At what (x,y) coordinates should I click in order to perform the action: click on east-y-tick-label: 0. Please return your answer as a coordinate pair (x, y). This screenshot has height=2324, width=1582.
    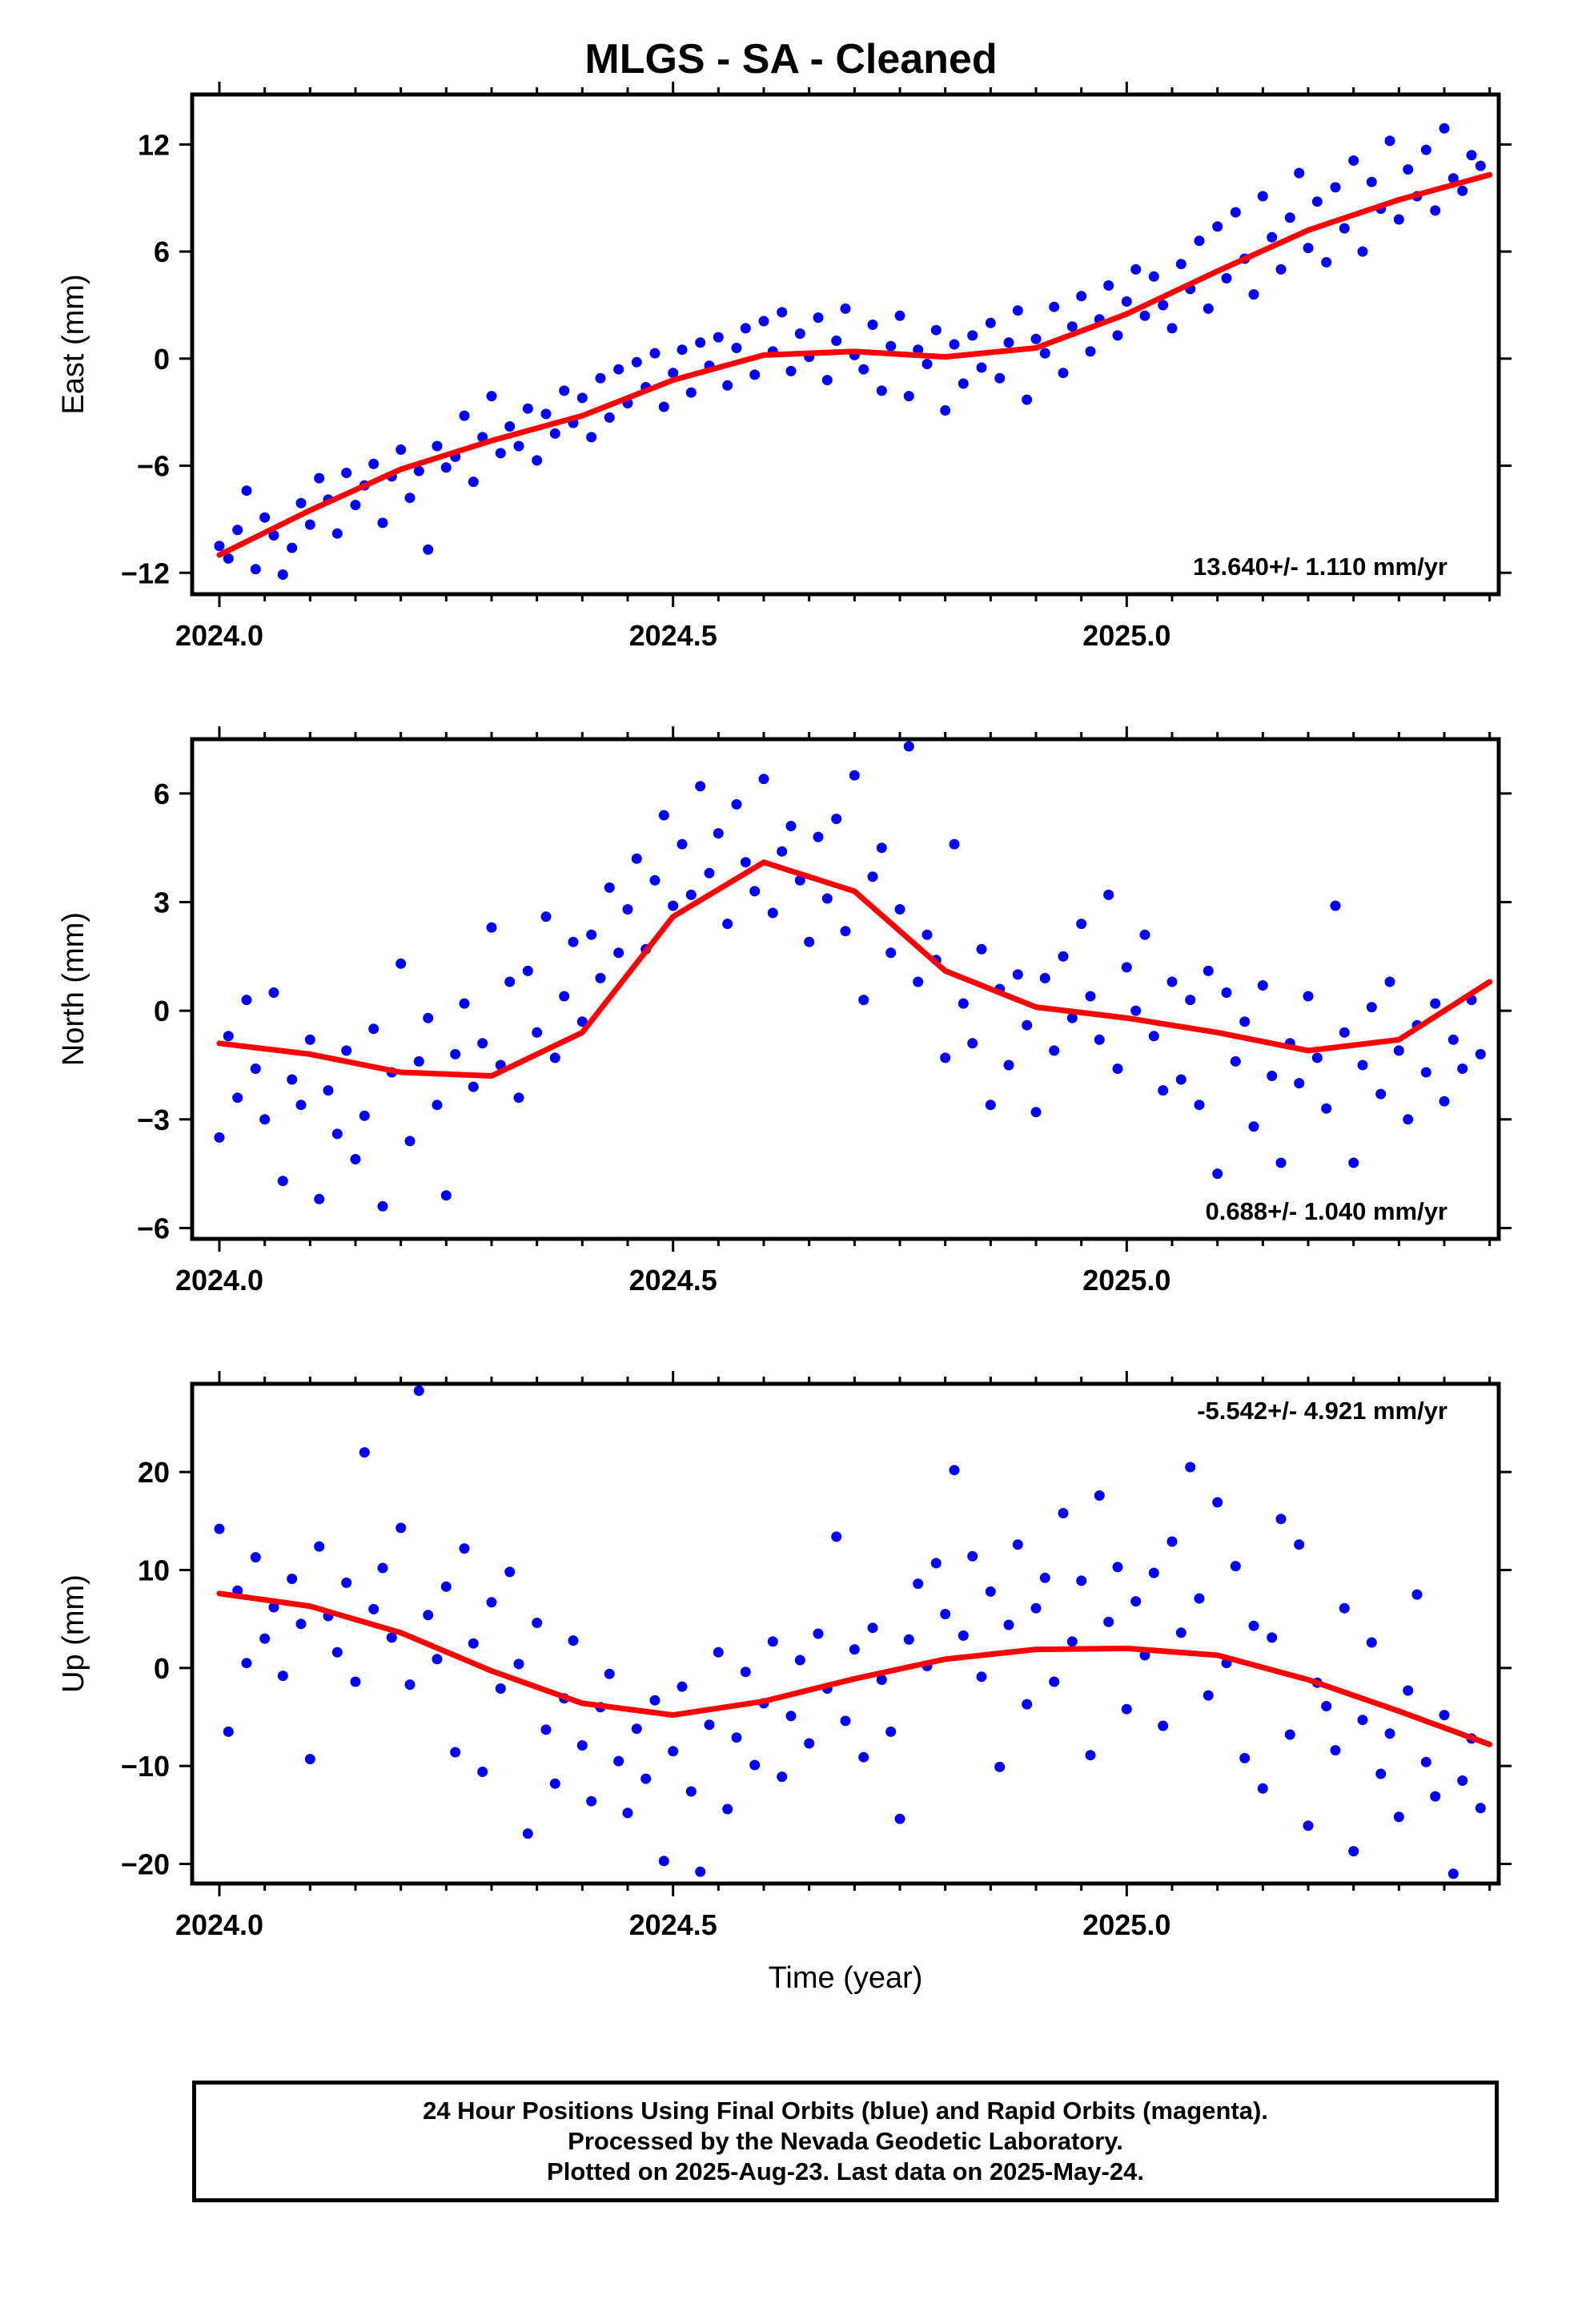
    Looking at the image, I should click on (162, 359).